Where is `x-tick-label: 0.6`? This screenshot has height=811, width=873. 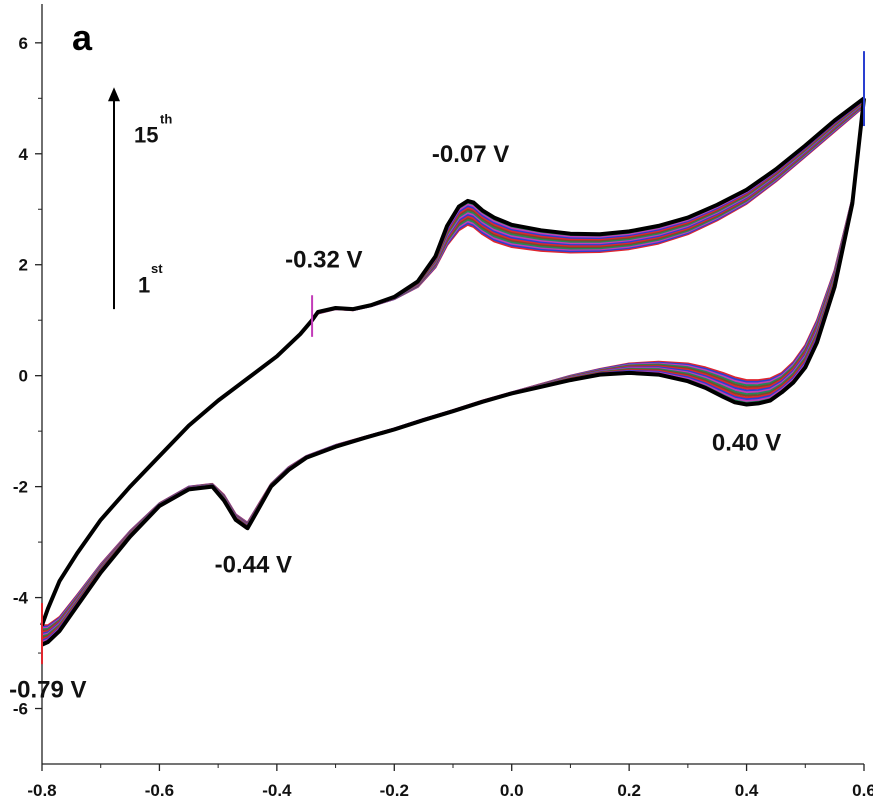
x-tick-label: 0.6 is located at coordinates (862, 790).